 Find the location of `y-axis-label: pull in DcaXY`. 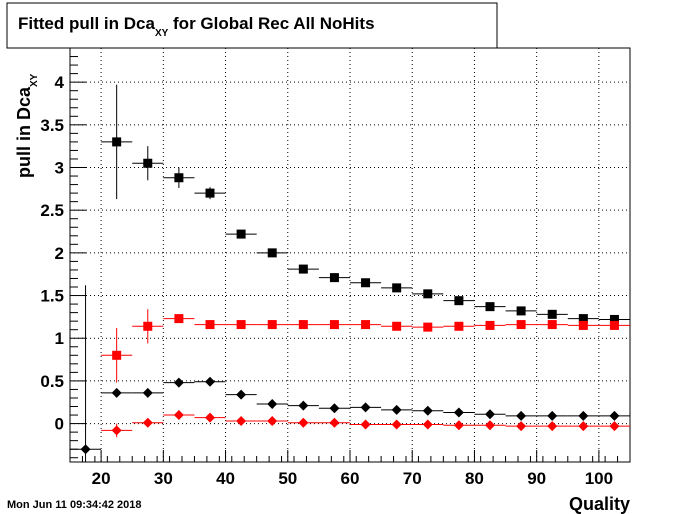

y-axis-label: pull in DcaXY is located at coordinates (27, 125).